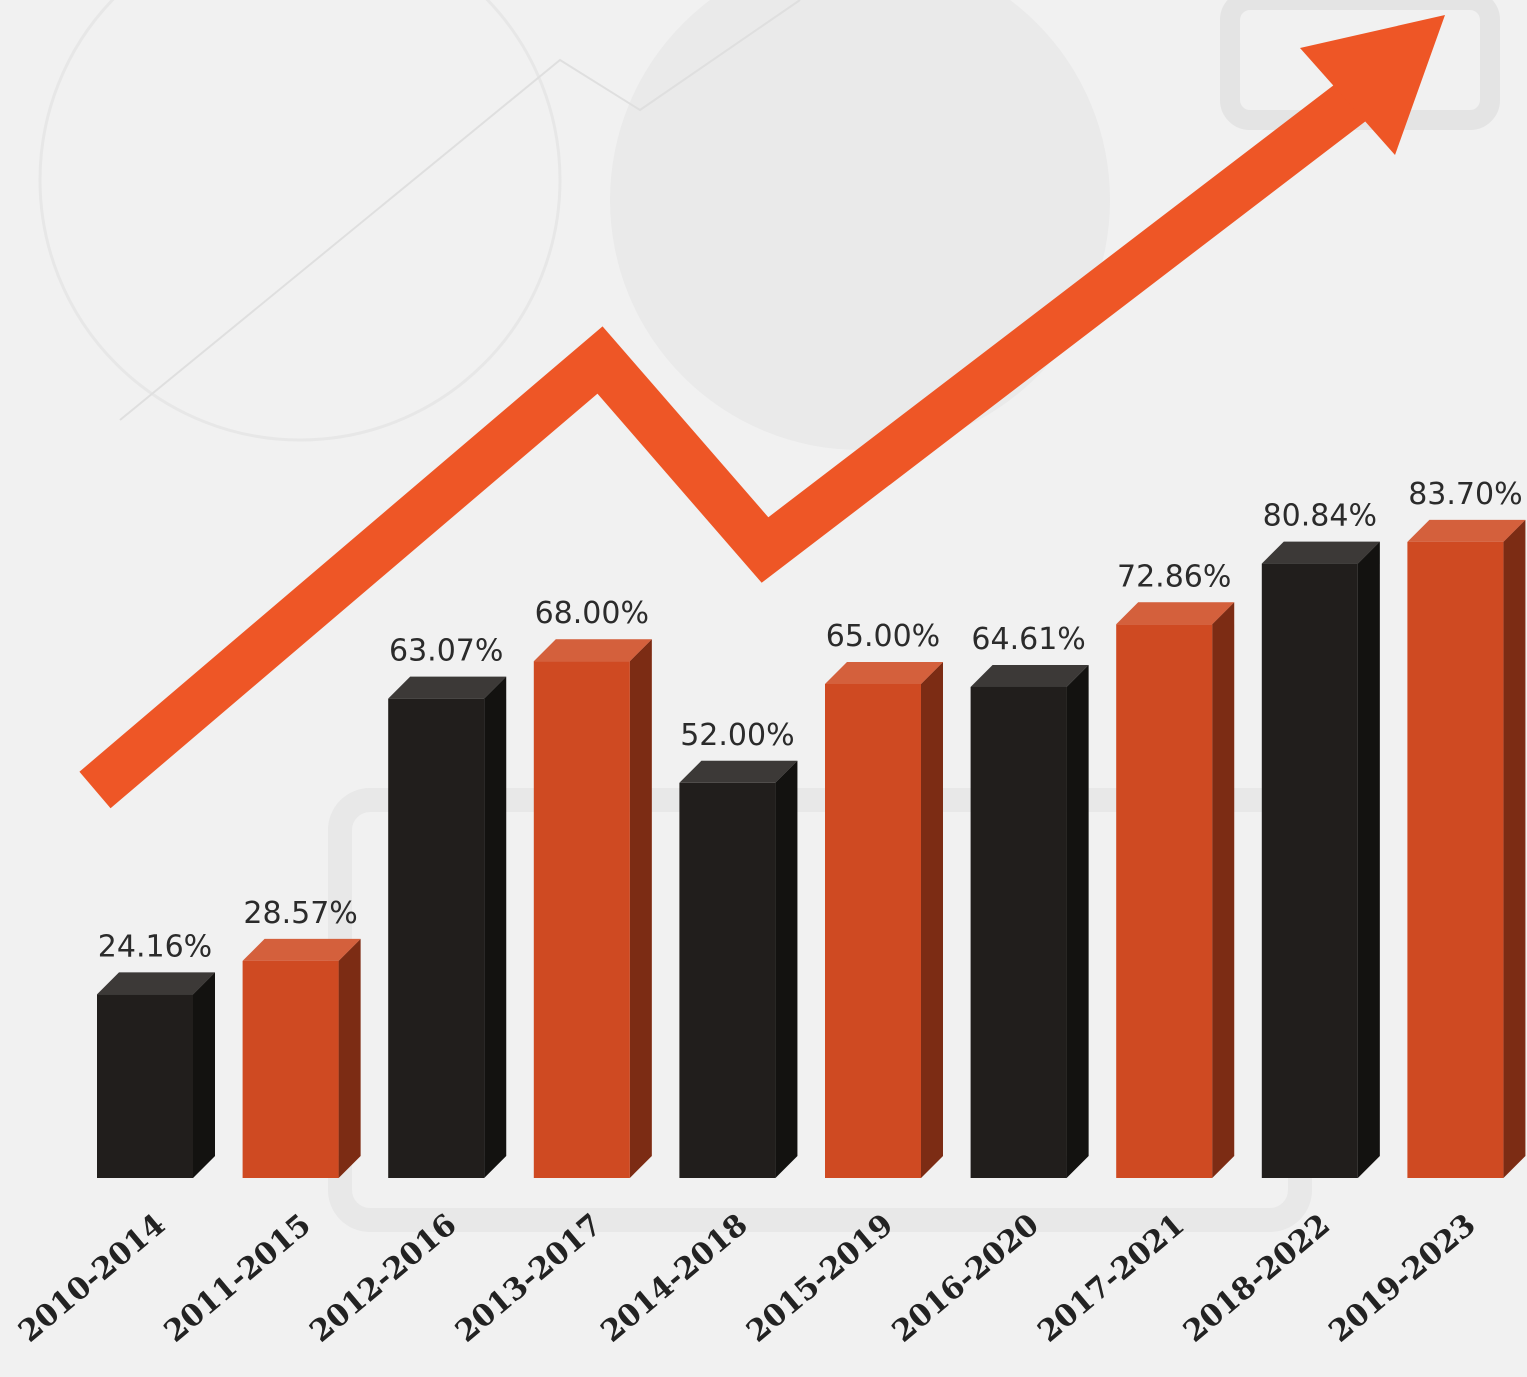 Image resolution: width=1527 pixels, height=1377 pixels. Describe the element at coordinates (883, 636) in the screenshot. I see `value-label: 65.00%` at that location.